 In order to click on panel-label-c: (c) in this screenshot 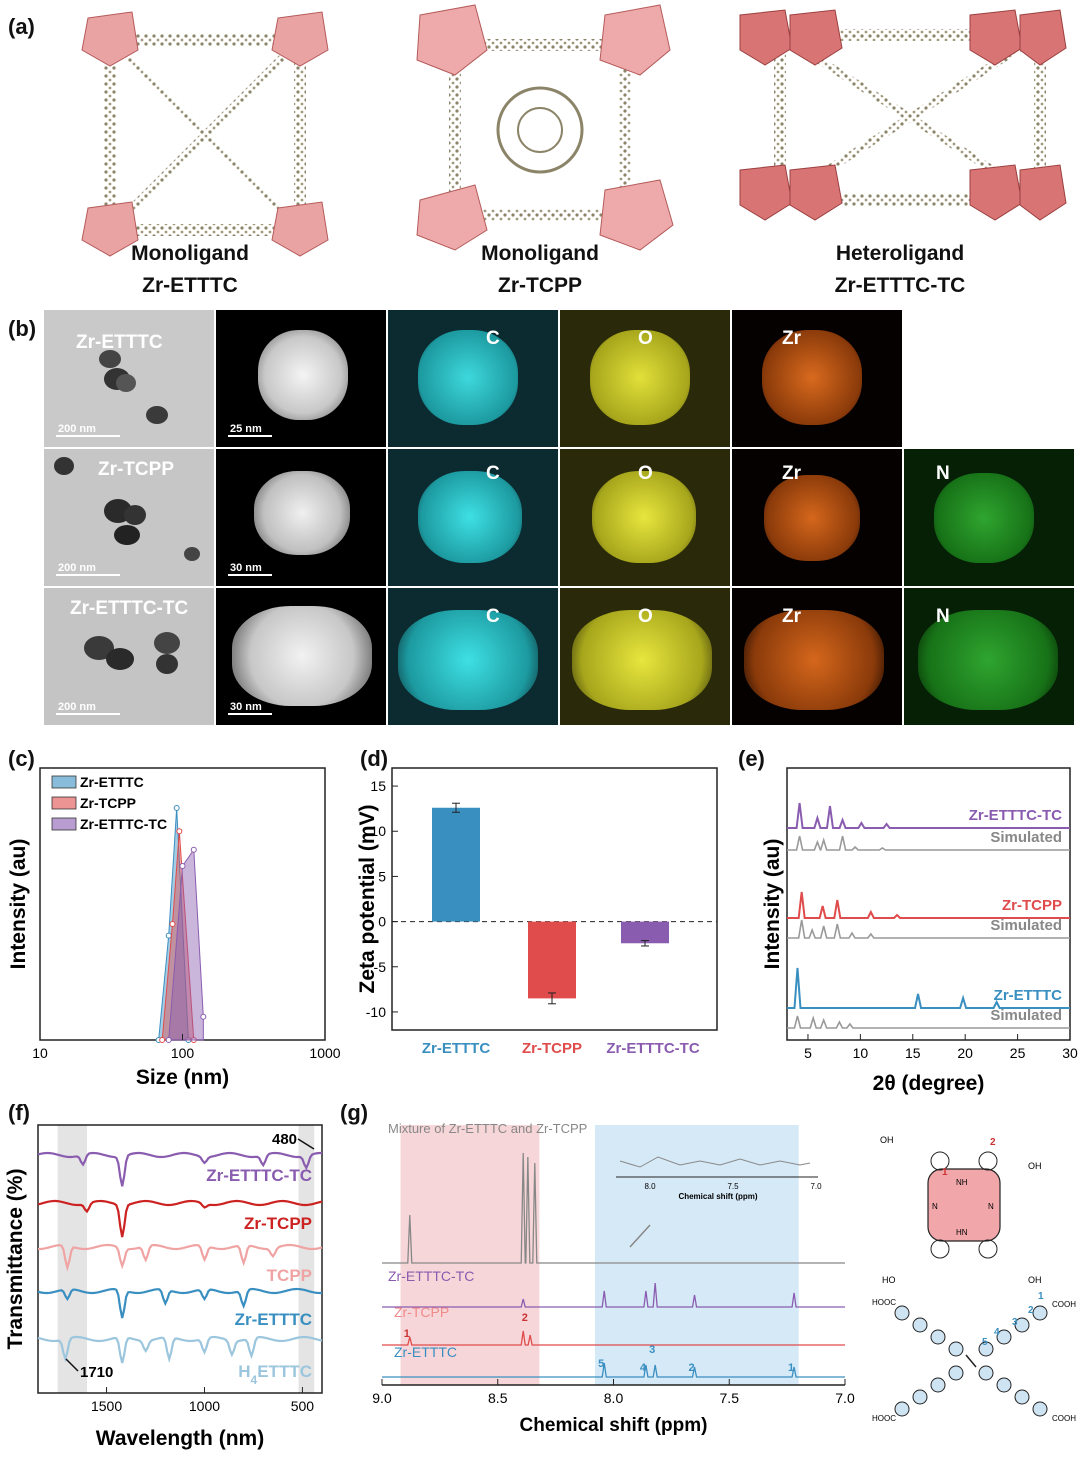, I will do `click(21, 758)`.